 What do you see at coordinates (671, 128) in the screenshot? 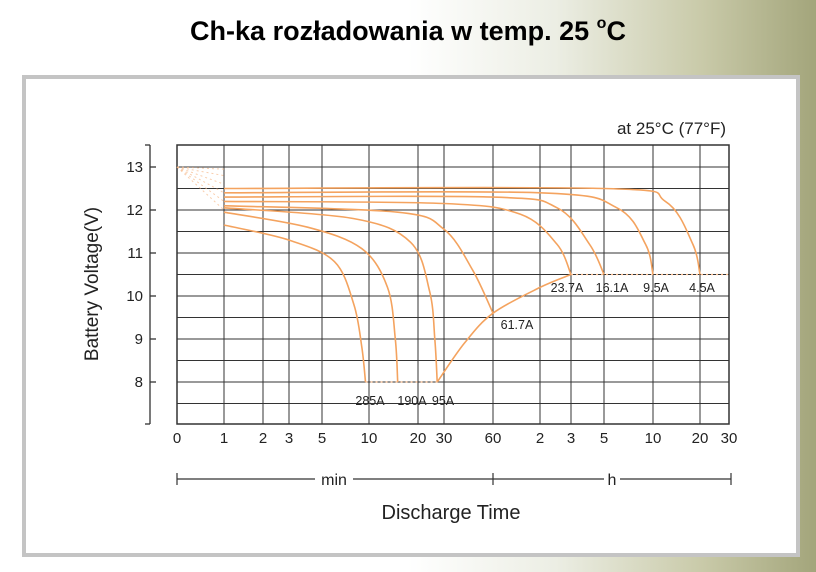
I see `chart-annotation: at 25°C (77°F)` at bounding box center [671, 128].